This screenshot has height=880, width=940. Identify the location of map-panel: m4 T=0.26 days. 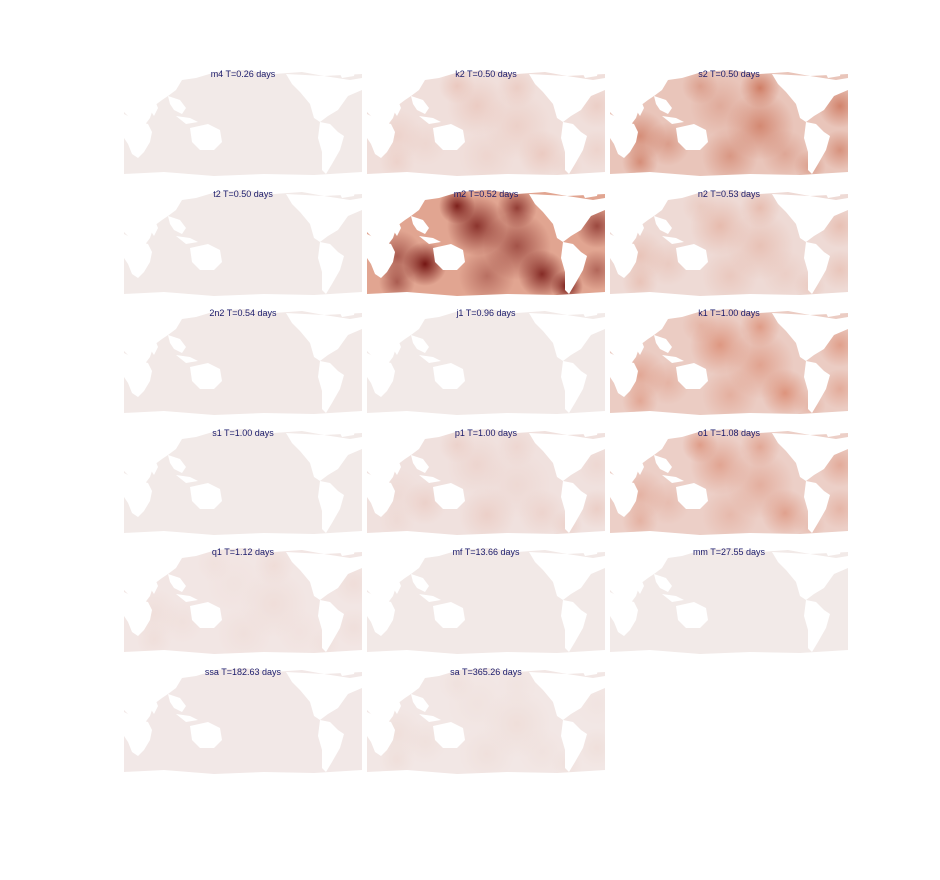
(243, 123).